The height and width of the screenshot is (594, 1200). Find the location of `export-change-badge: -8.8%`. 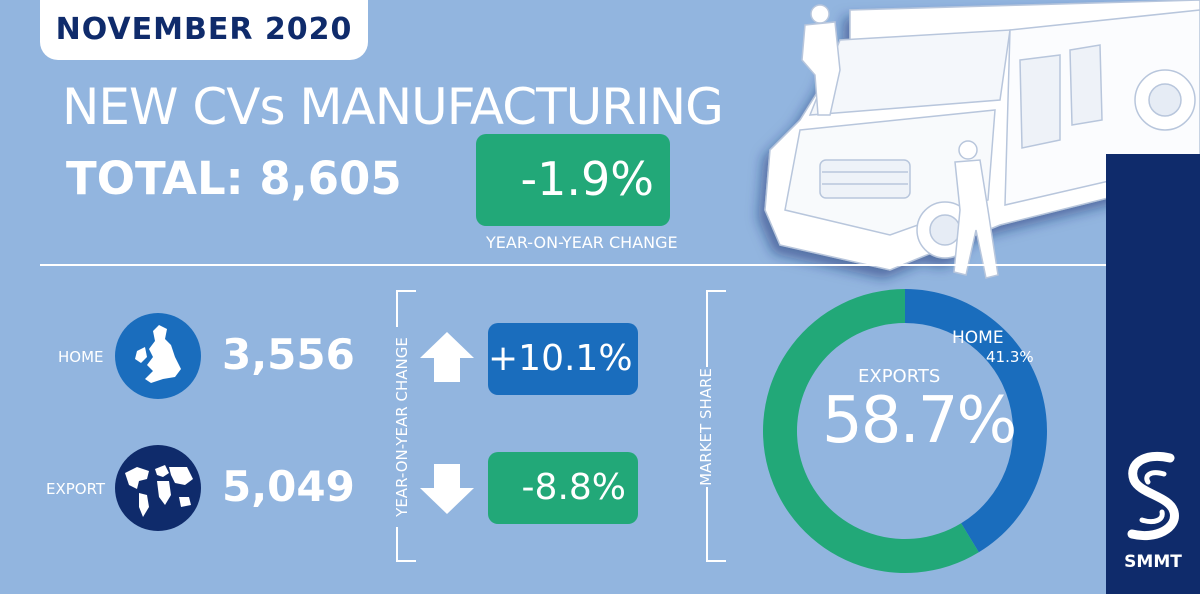

export-change-badge: -8.8% is located at coordinates (563, 488).